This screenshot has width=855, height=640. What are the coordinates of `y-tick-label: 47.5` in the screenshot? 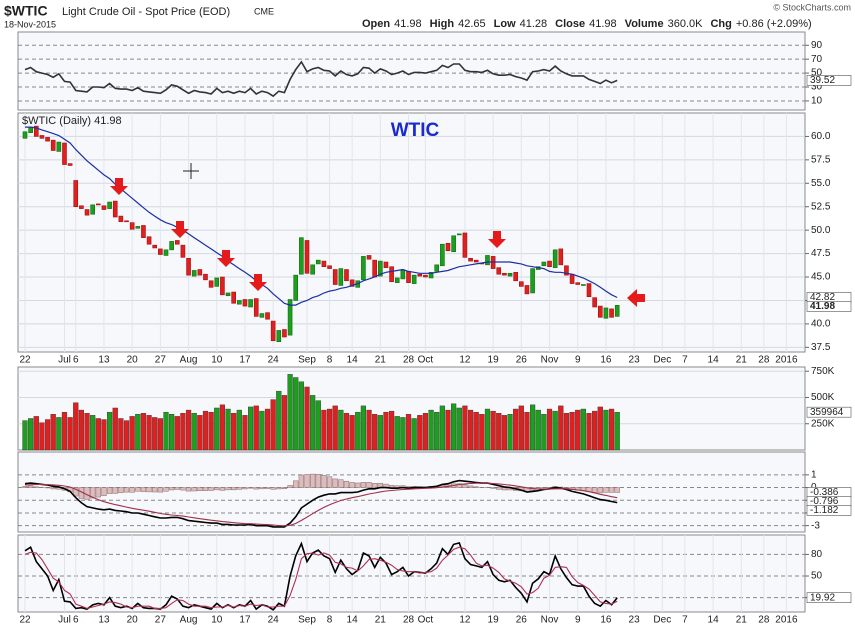 It's located at (821, 253).